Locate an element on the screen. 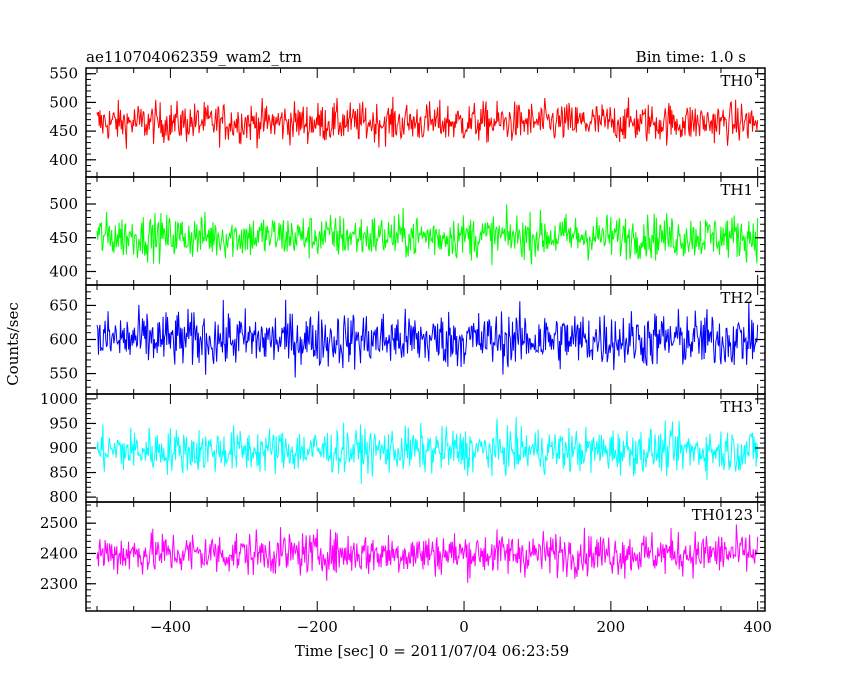 The height and width of the screenshot is (680, 850). x-tick-label: −200 is located at coordinates (317, 627).